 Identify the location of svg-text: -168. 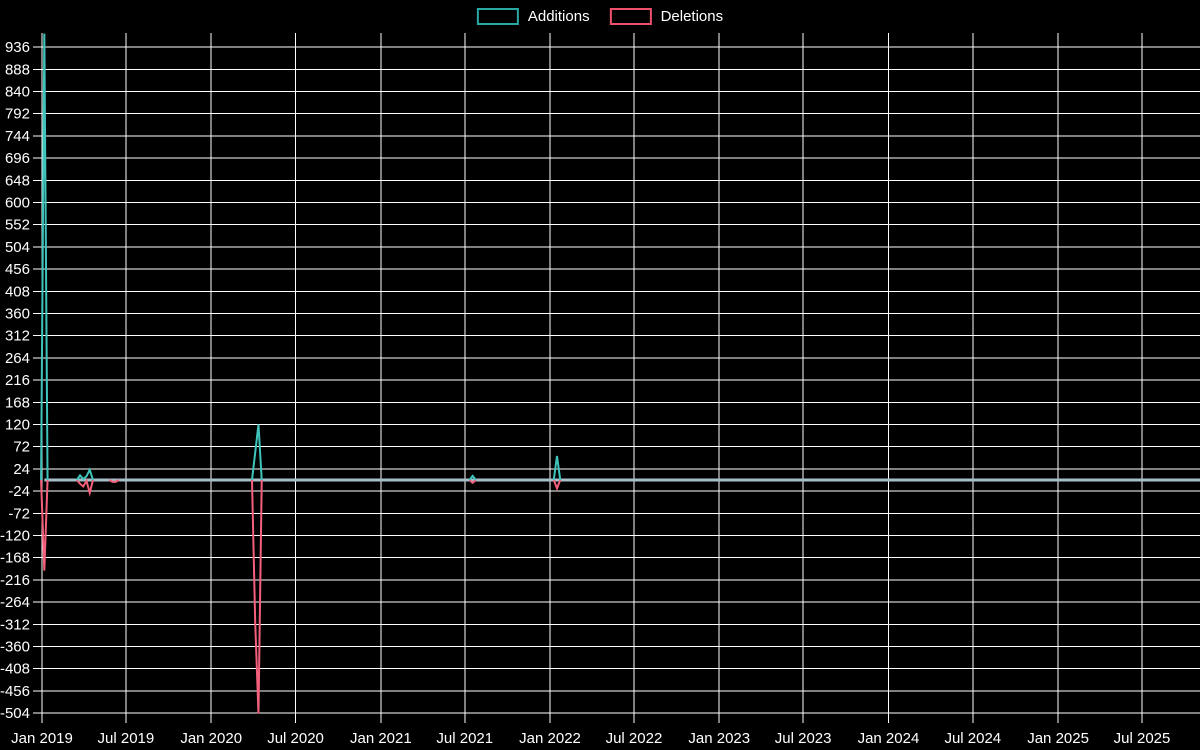
(15, 558).